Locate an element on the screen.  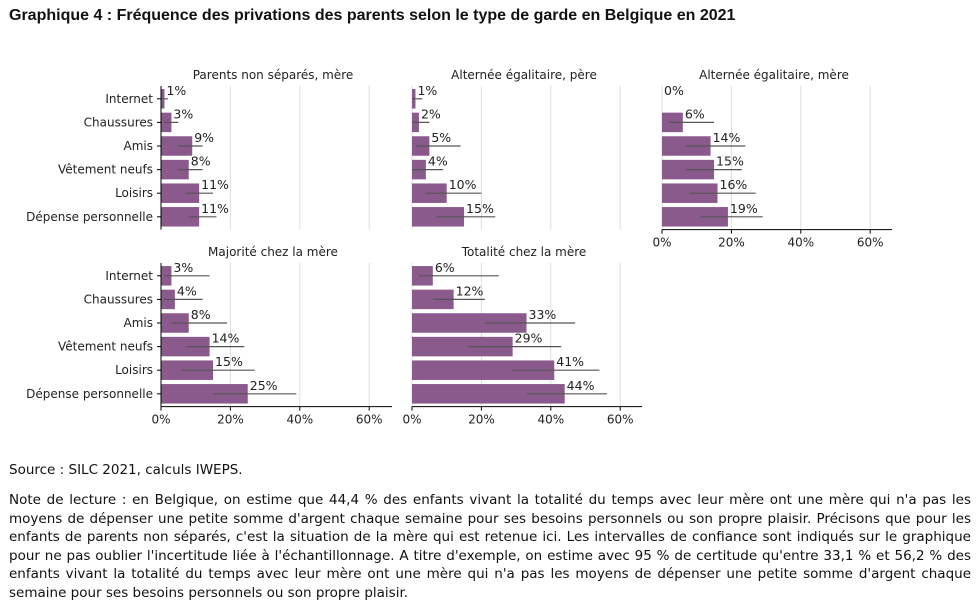
panel-title: Majorité chez la mère is located at coordinates (273, 252).